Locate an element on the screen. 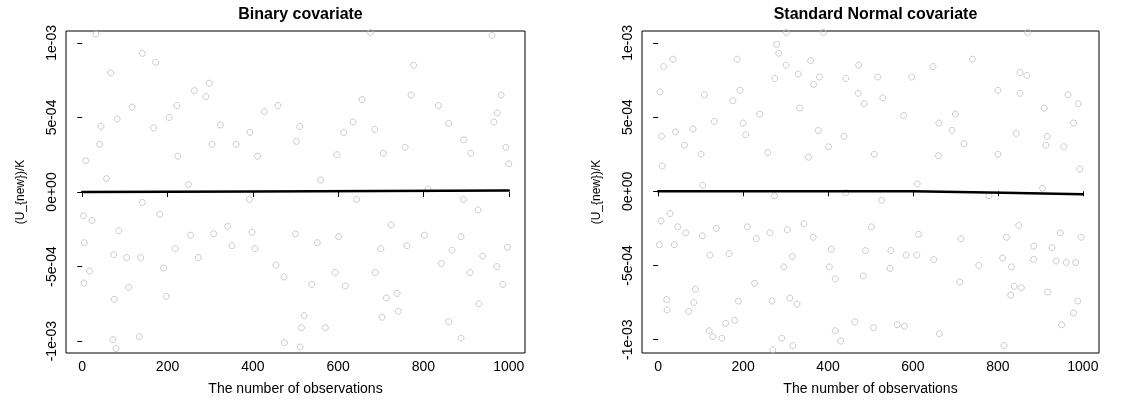 The height and width of the screenshot is (403, 1123). chart-title: Standard Normal covariate is located at coordinates (875, 13).